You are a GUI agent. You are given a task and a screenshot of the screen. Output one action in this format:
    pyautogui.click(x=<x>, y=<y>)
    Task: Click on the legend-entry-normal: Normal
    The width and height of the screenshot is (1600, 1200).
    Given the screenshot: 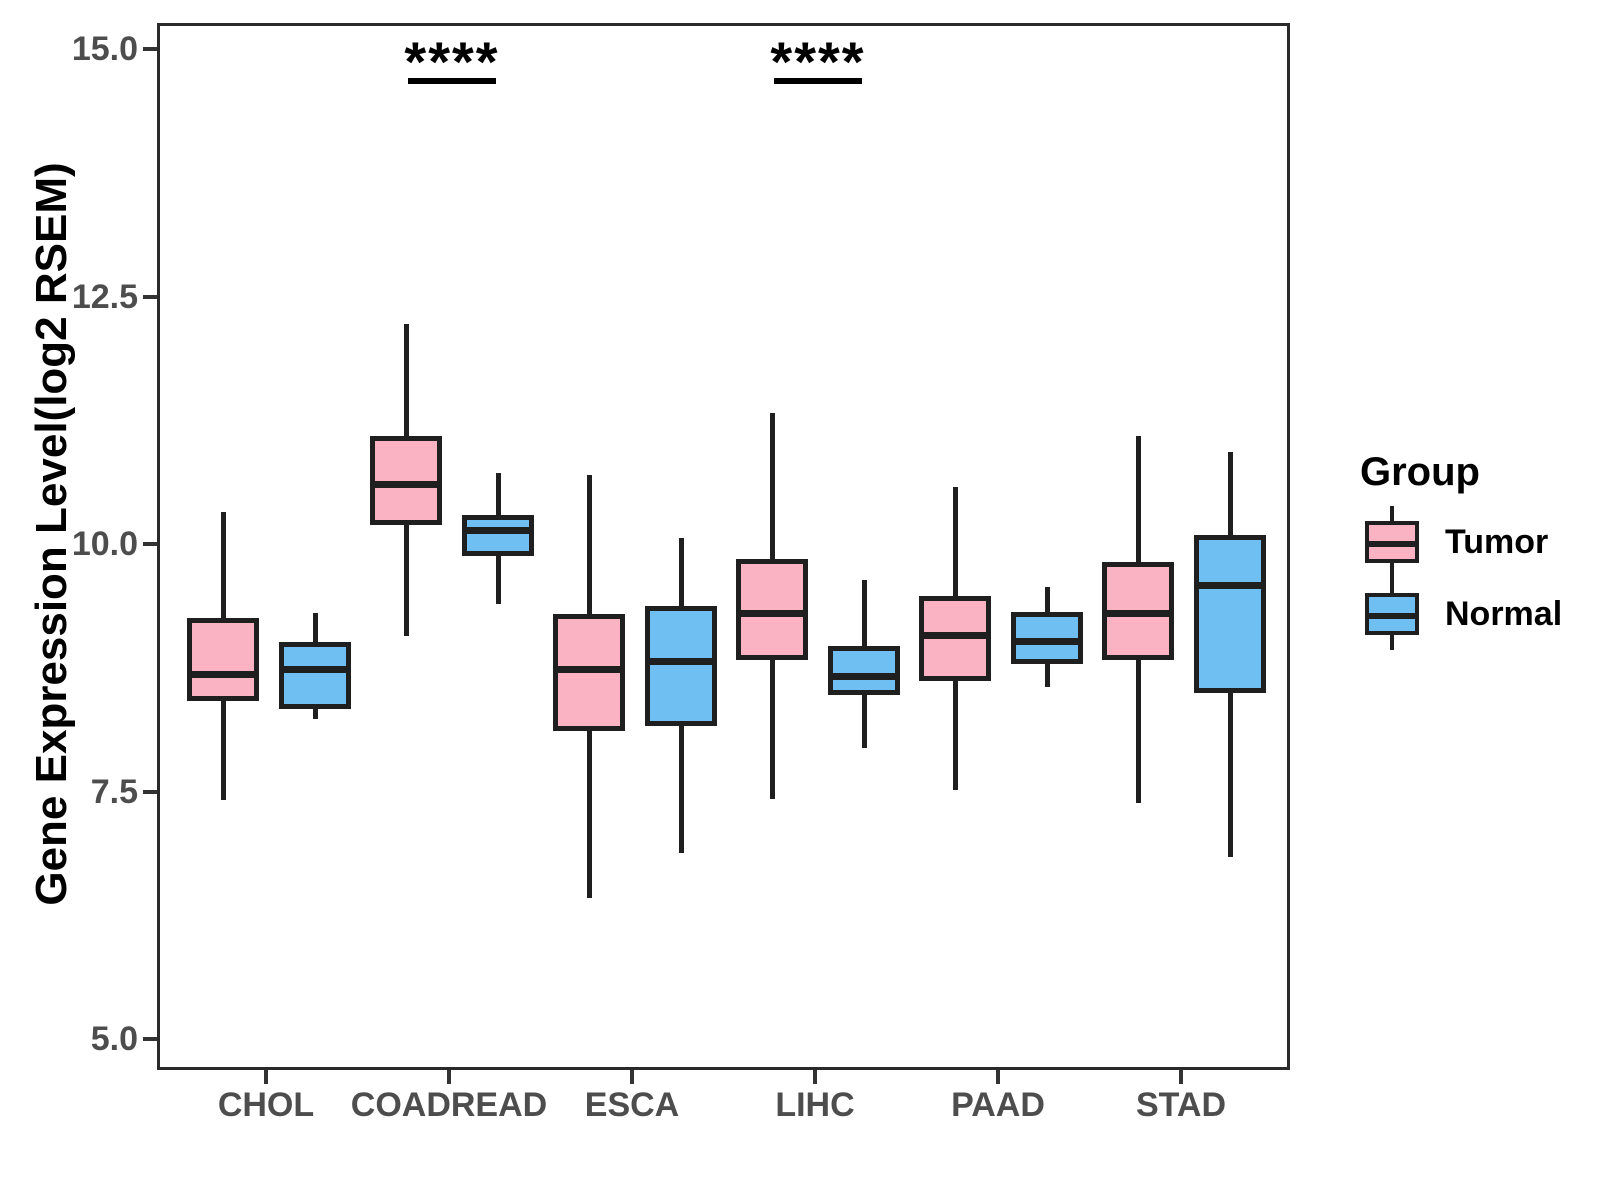 What is the action you would take?
    pyautogui.click(x=1482, y=614)
    